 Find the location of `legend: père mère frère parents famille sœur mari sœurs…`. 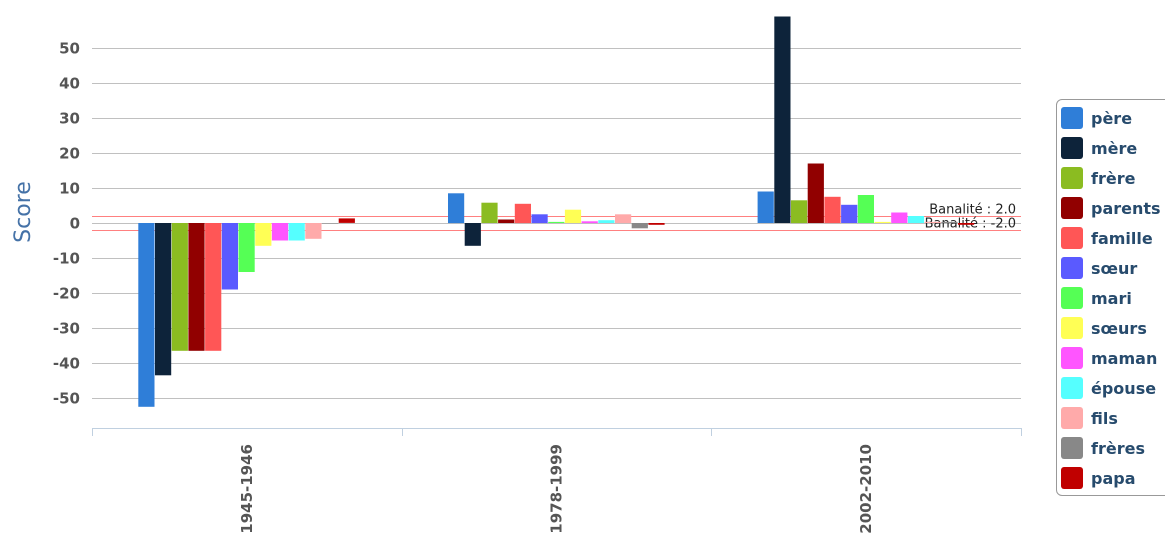

legend: père mère frère parents famille sœur mari sœurs… is located at coordinates (1110, 297).